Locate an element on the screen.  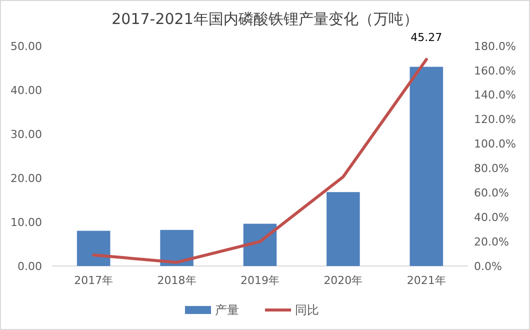
x-tick-label: 2017年 is located at coordinates (94, 280).